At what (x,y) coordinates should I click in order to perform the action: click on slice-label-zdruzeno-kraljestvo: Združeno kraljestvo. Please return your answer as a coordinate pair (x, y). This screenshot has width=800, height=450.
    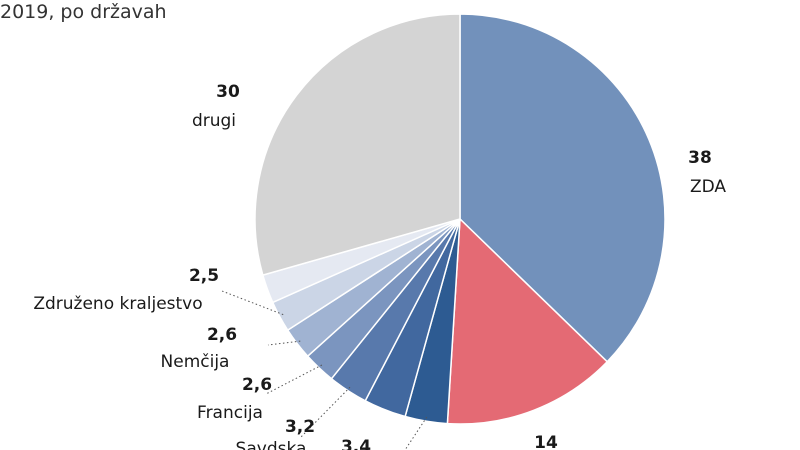
    Looking at the image, I should click on (117, 304).